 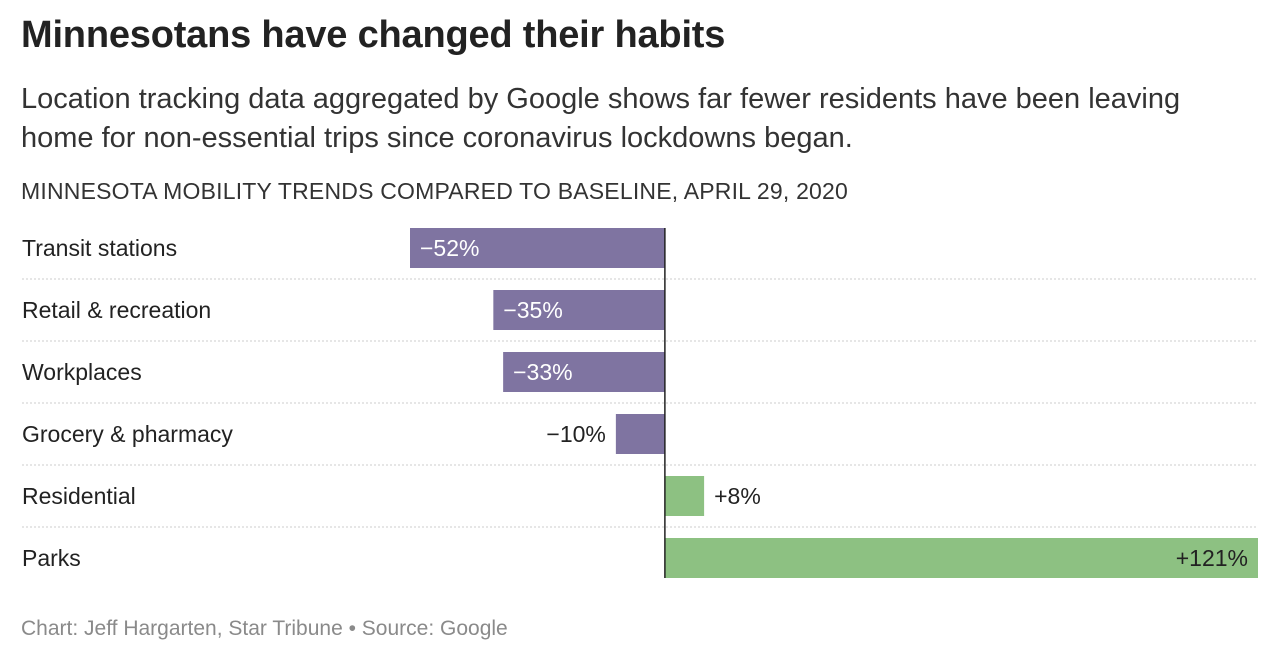 I want to click on category-label-workplaces: Workplaces, so click(x=82, y=372).